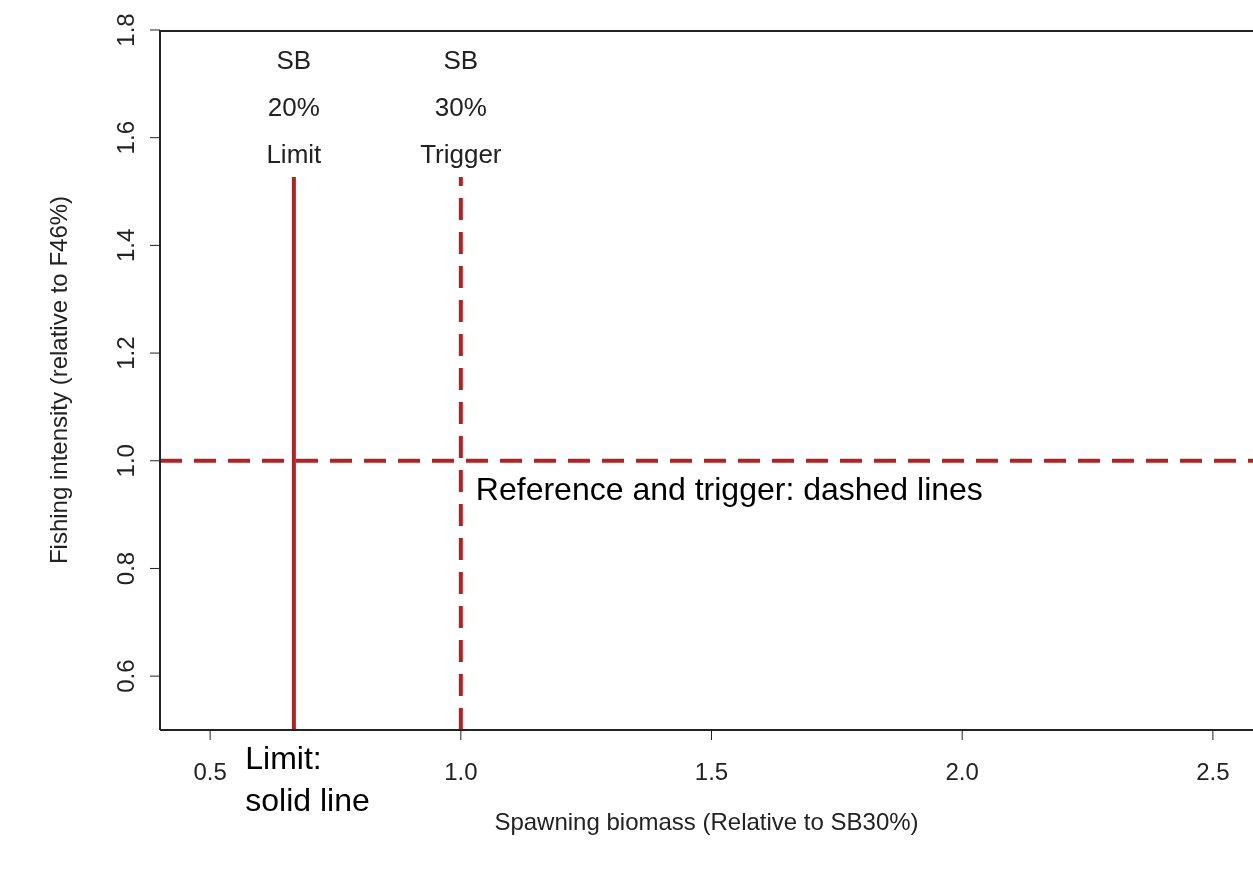  What do you see at coordinates (461, 771) in the screenshot?
I see `x-tick-label: 1.0` at bounding box center [461, 771].